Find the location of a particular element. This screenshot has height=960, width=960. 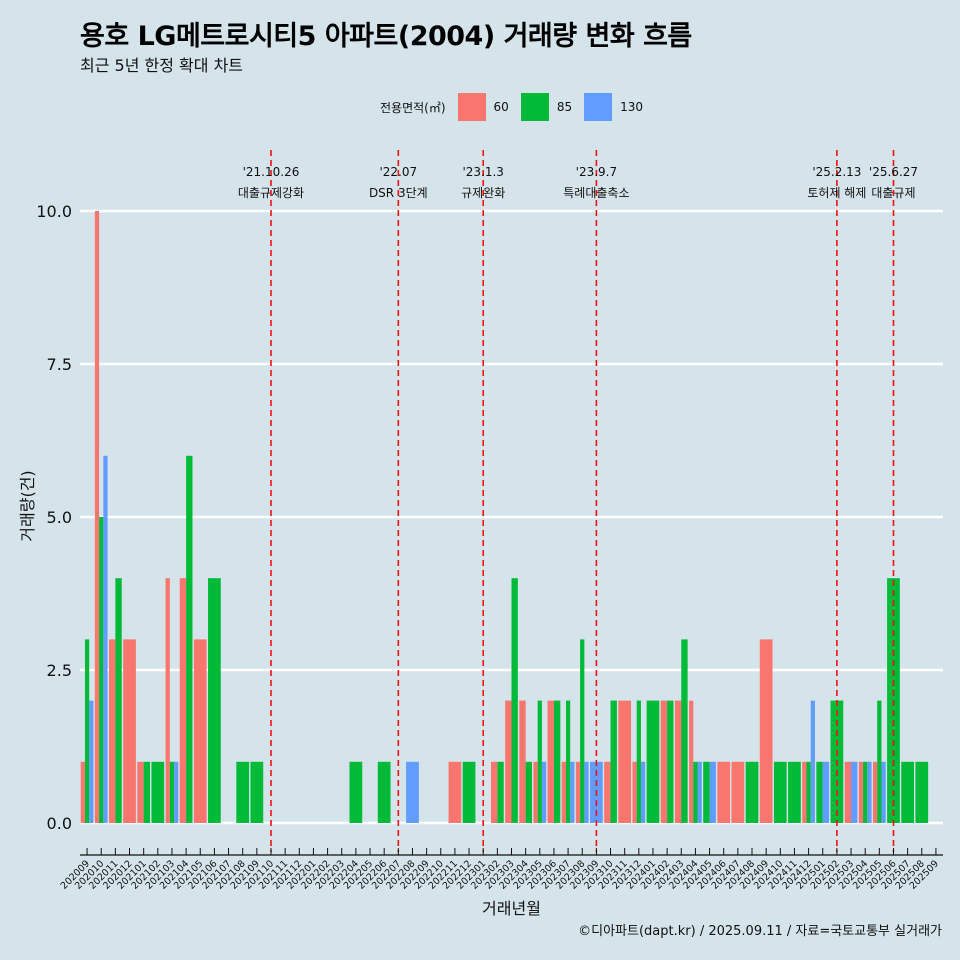

y-tick-label: 7.5 is located at coordinates (59, 364).